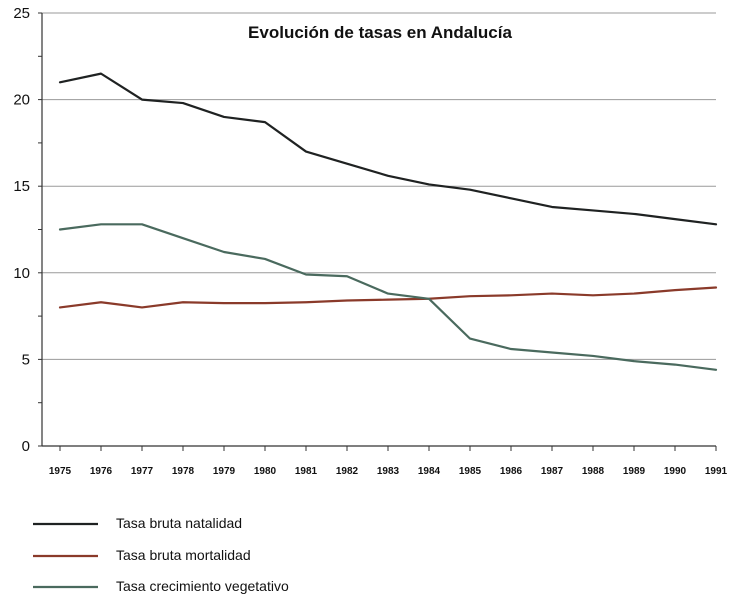 The height and width of the screenshot is (598, 729). Describe the element at coordinates (388, 471) in the screenshot. I see `x-tick-label: 1983` at that location.